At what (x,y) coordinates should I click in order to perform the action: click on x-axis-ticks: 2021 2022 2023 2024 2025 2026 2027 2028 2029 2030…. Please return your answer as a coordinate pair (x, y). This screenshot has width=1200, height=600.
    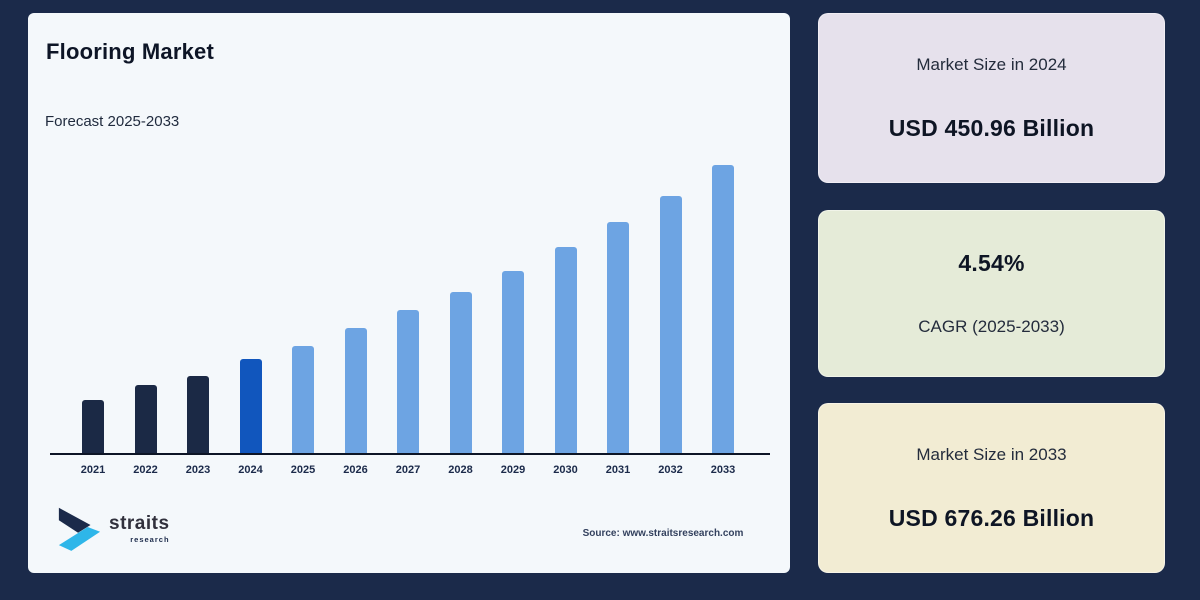
    Looking at the image, I should click on (410, 472).